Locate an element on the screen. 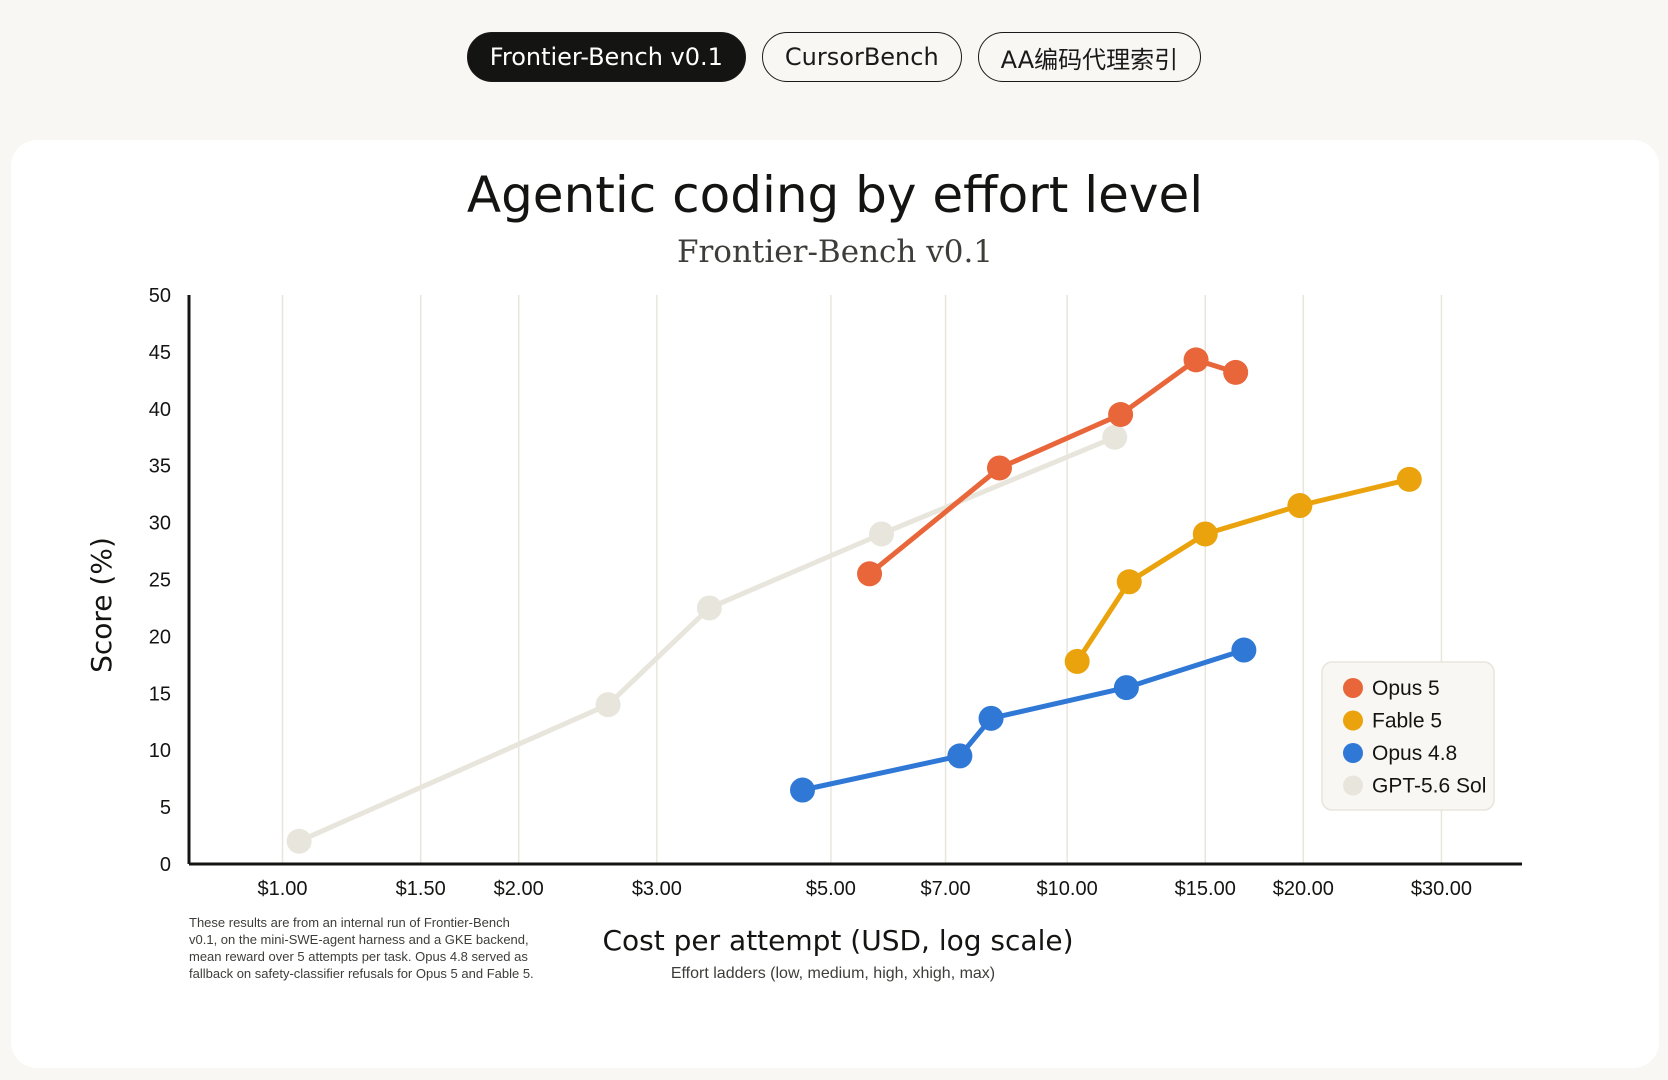 The height and width of the screenshot is (1080, 1668). legend-item: Opus 4.8 is located at coordinates (1400, 753).